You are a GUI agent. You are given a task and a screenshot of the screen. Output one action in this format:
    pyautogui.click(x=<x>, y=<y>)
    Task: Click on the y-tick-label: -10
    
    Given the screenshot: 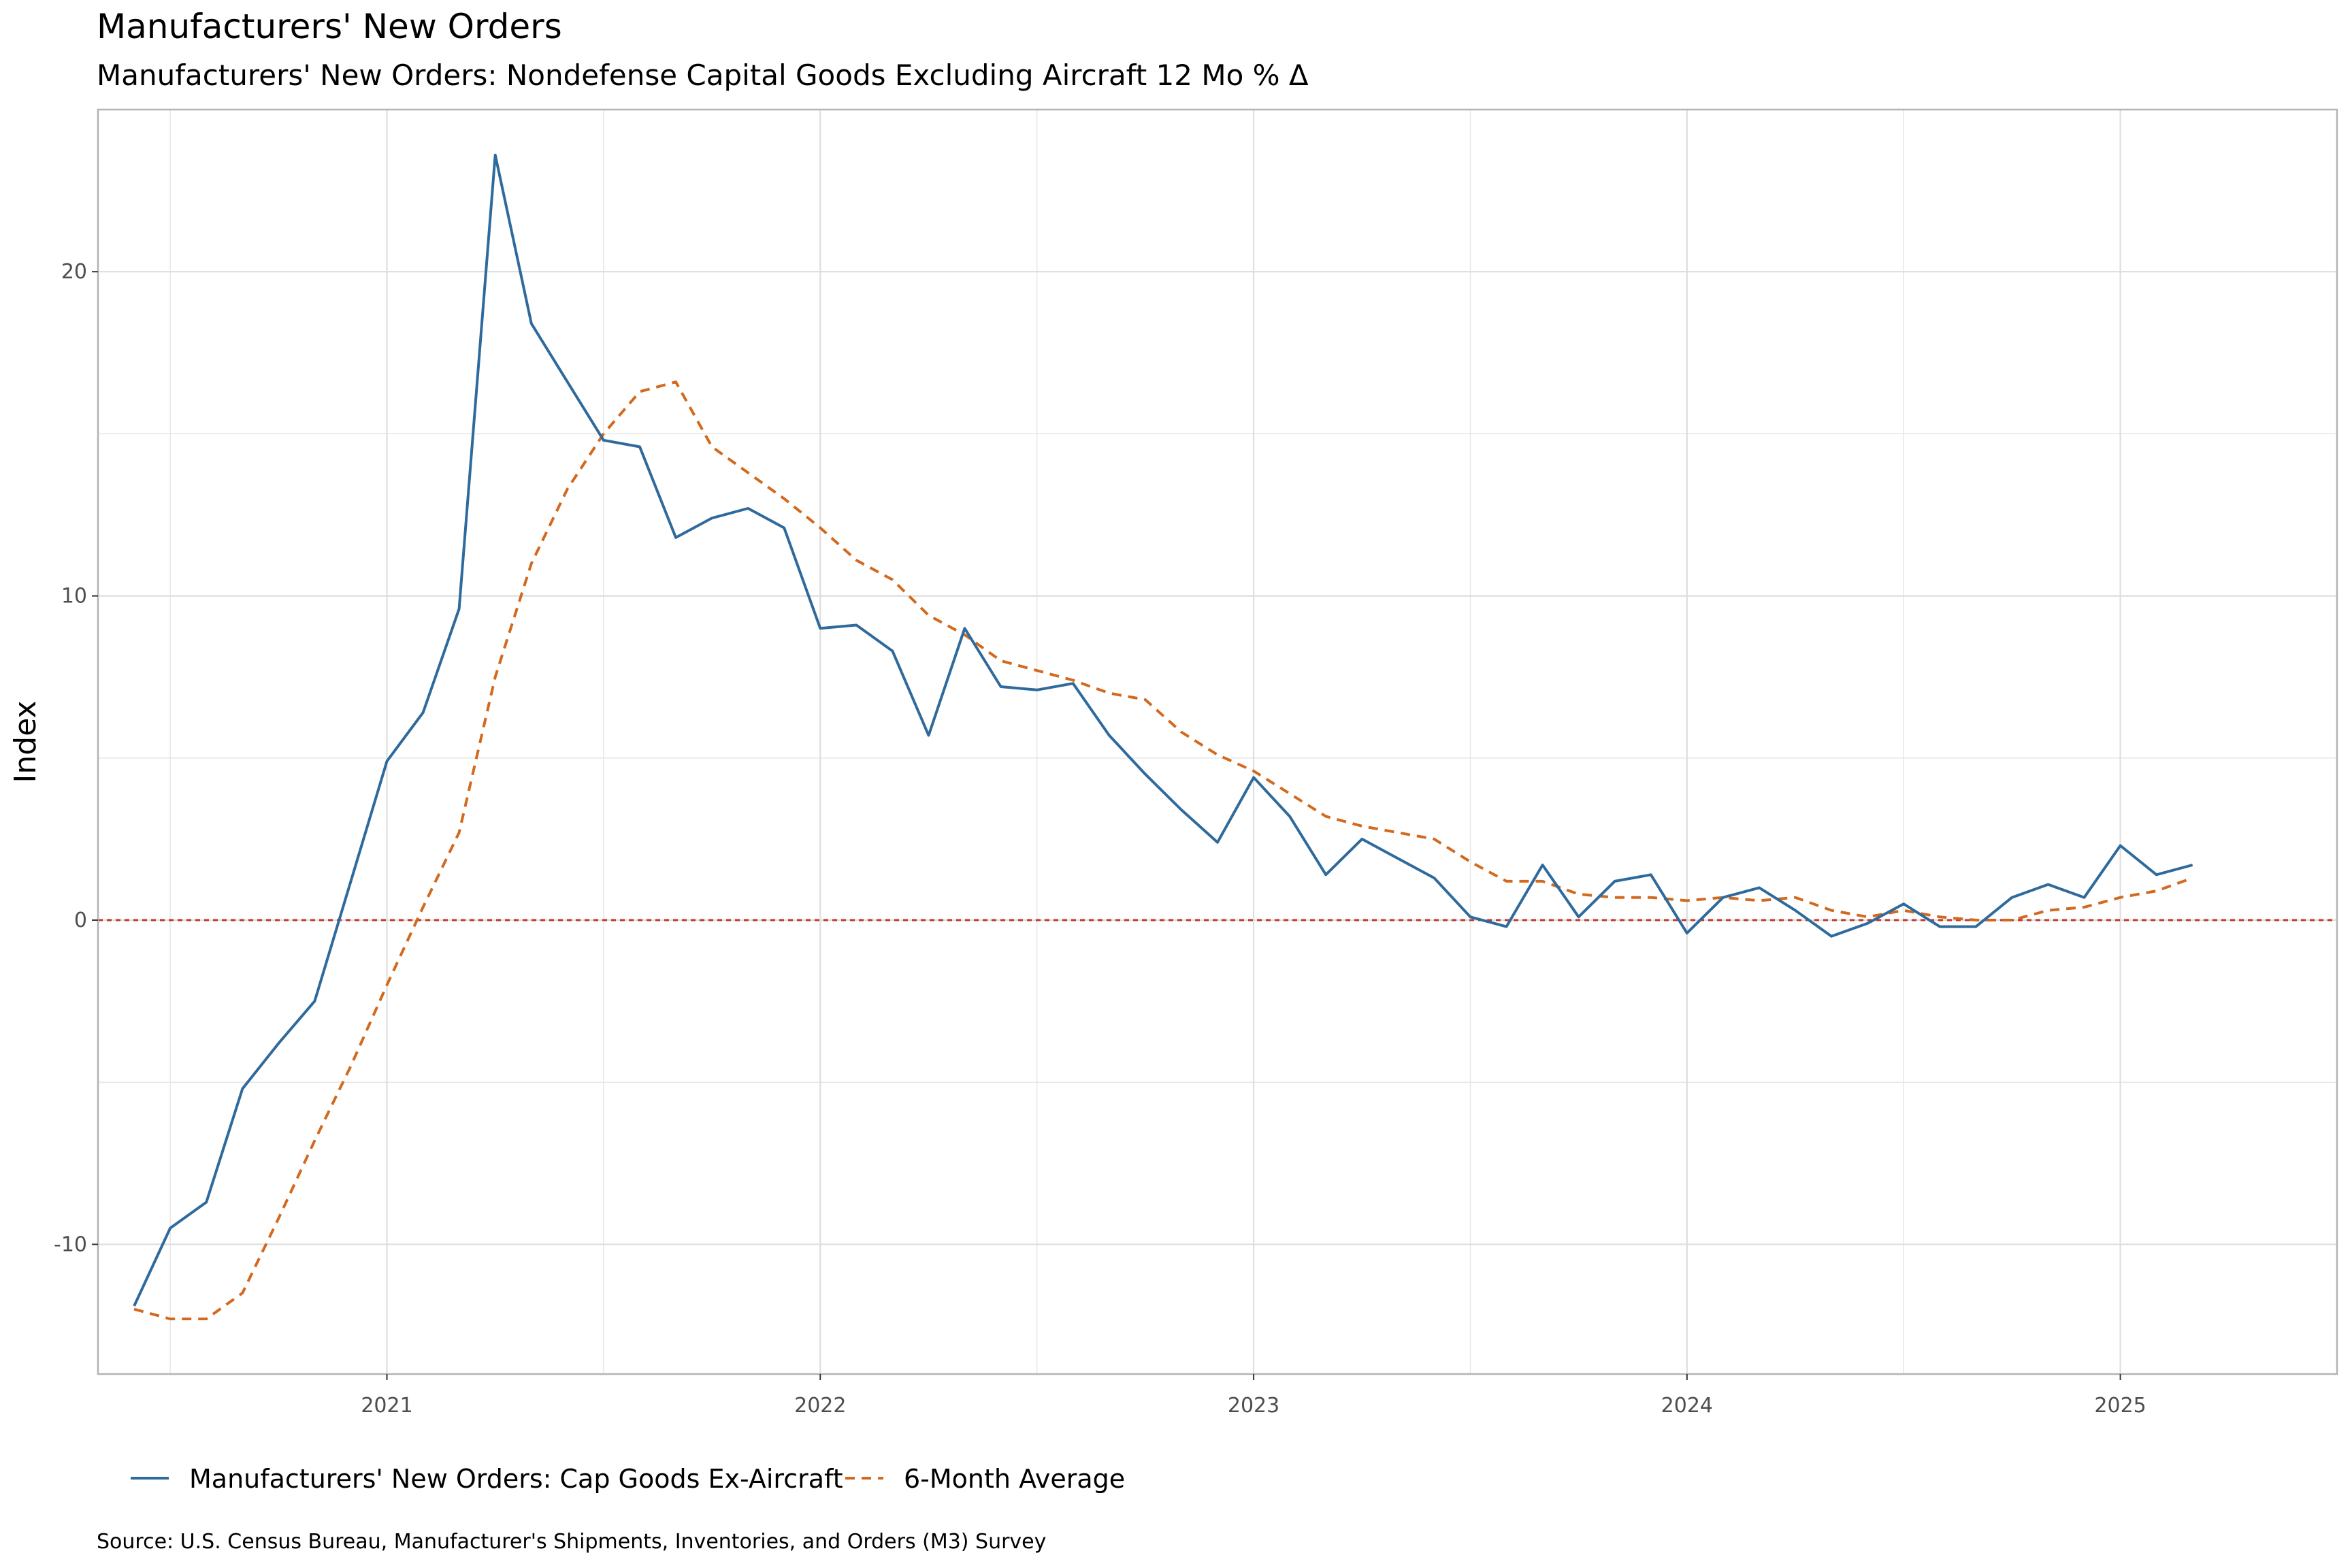 What is the action you would take?
    pyautogui.click(x=71, y=1244)
    